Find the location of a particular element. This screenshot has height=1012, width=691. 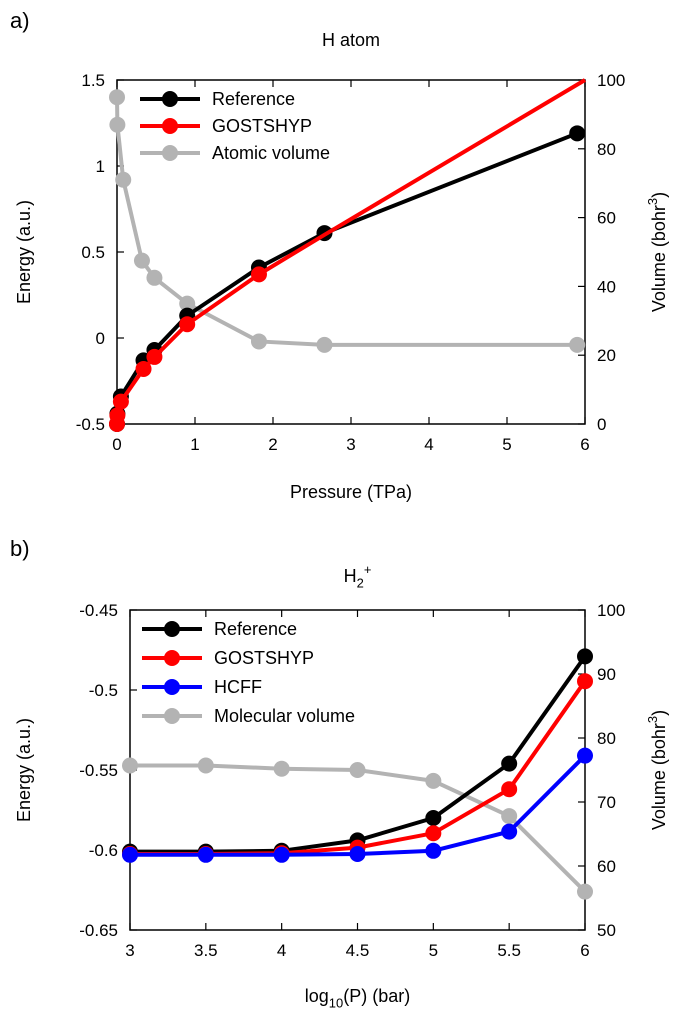

y-right-tick-label: 20 is located at coordinates (606, 355).